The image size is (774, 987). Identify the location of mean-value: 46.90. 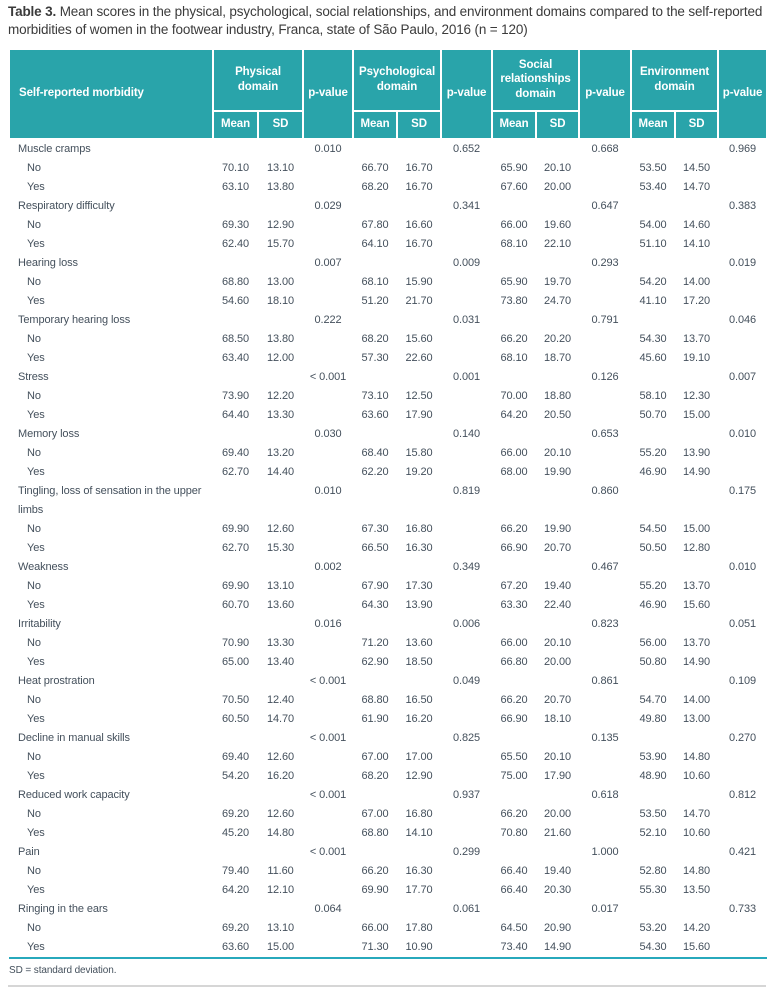
(653, 471).